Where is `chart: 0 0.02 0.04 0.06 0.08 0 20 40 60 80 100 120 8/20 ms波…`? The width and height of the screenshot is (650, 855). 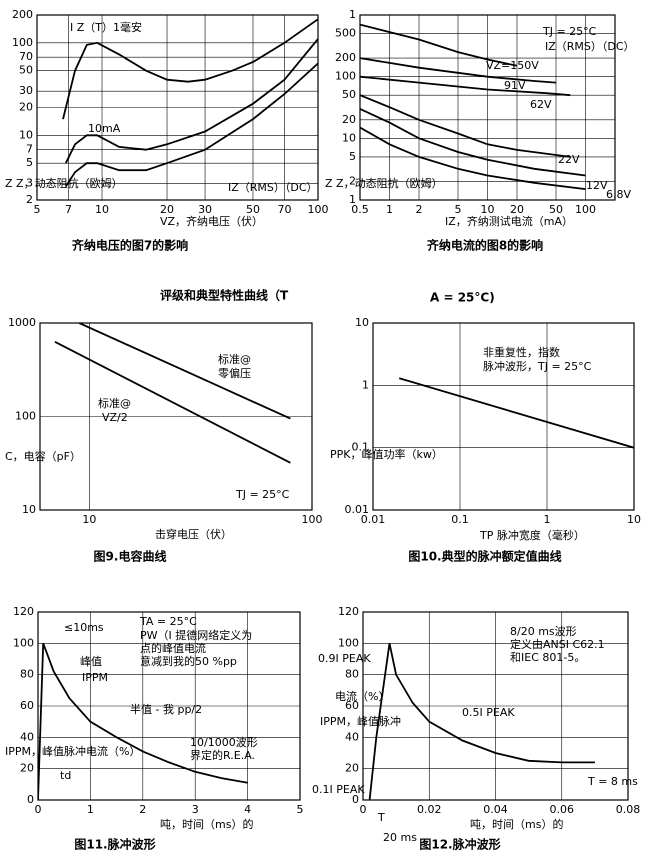
chart: 0 0.02 0.04 0.06 0.08 0 20 40 60 80 100 120 8/20 ms波… is located at coordinates (476, 728).